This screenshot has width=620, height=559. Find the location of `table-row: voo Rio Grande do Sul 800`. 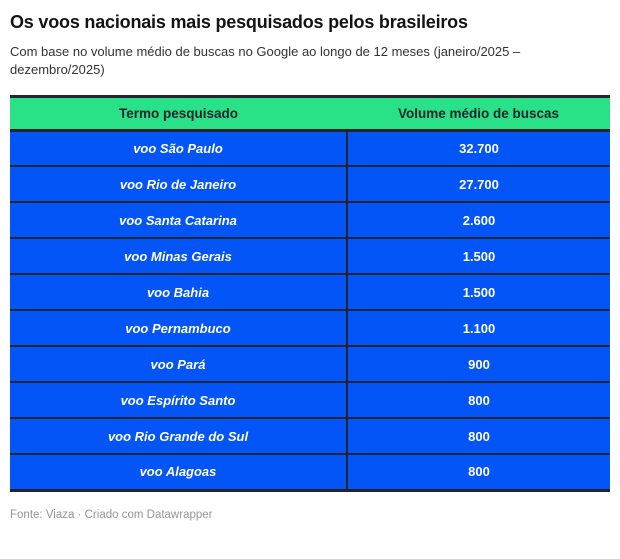

table-row: voo Rio Grande do Sul 800 is located at coordinates (310, 436).